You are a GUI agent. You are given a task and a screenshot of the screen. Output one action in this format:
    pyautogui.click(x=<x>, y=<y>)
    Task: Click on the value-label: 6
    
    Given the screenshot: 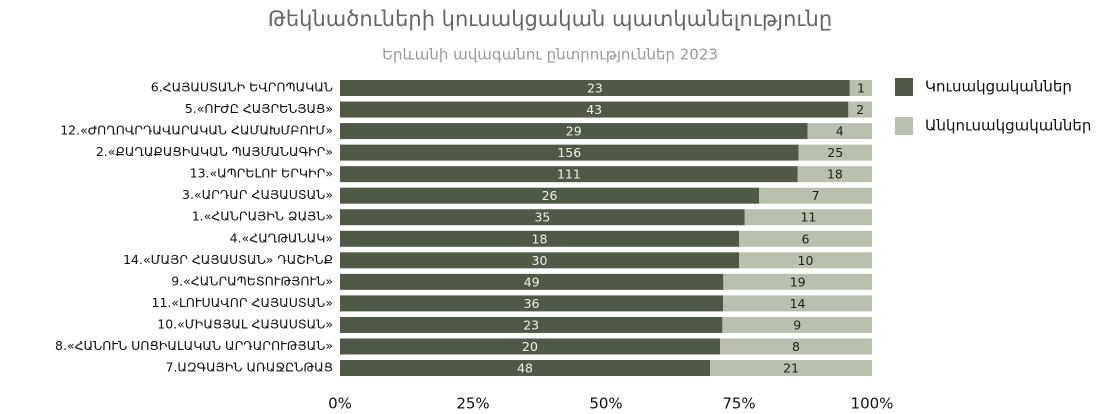 What is the action you would take?
    pyautogui.click(x=806, y=238)
    